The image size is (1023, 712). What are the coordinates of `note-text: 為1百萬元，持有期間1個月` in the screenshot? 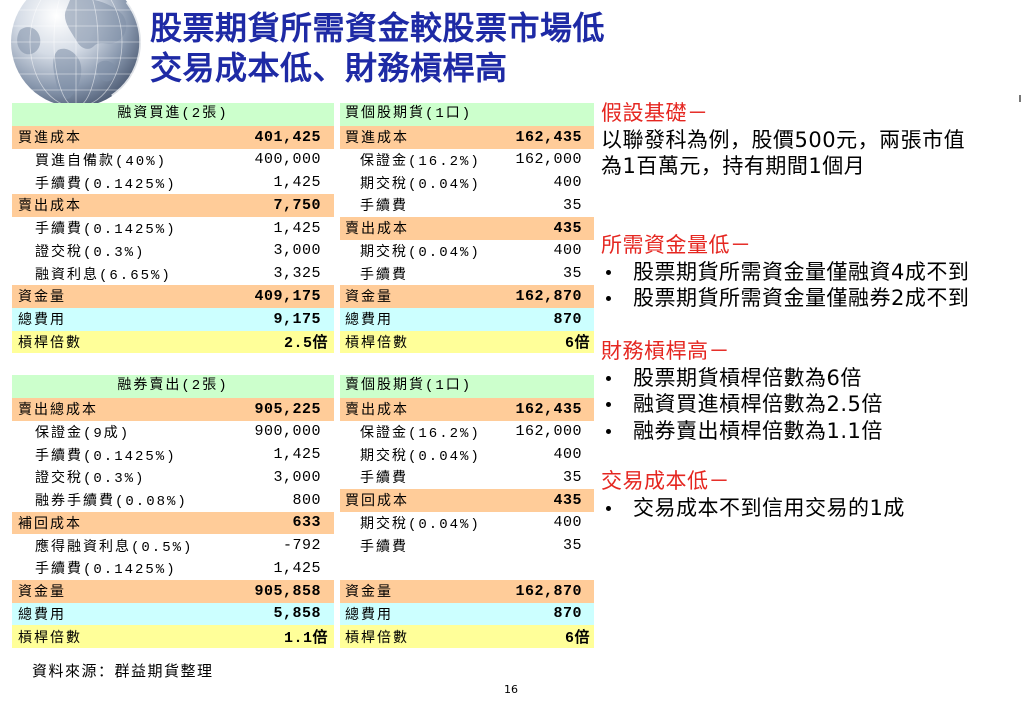 It's located at (733, 166).